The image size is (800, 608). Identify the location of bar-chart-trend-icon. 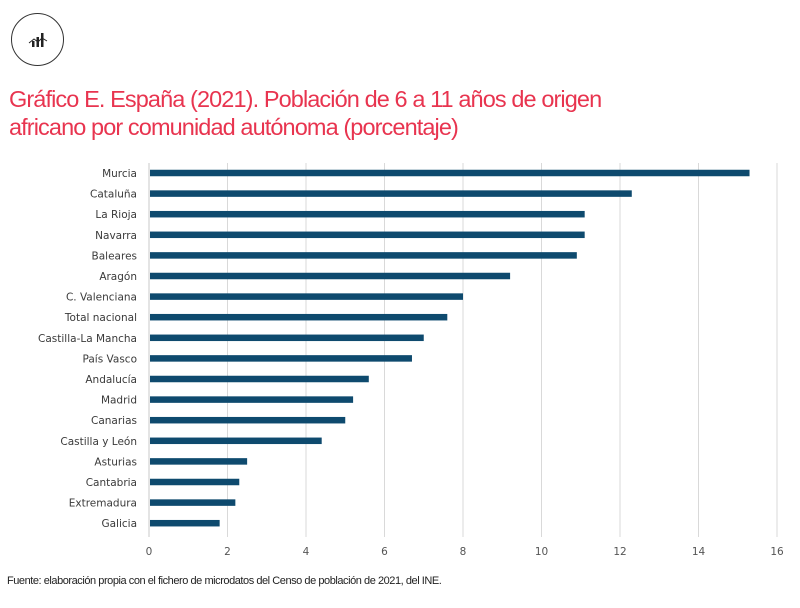
(38, 40).